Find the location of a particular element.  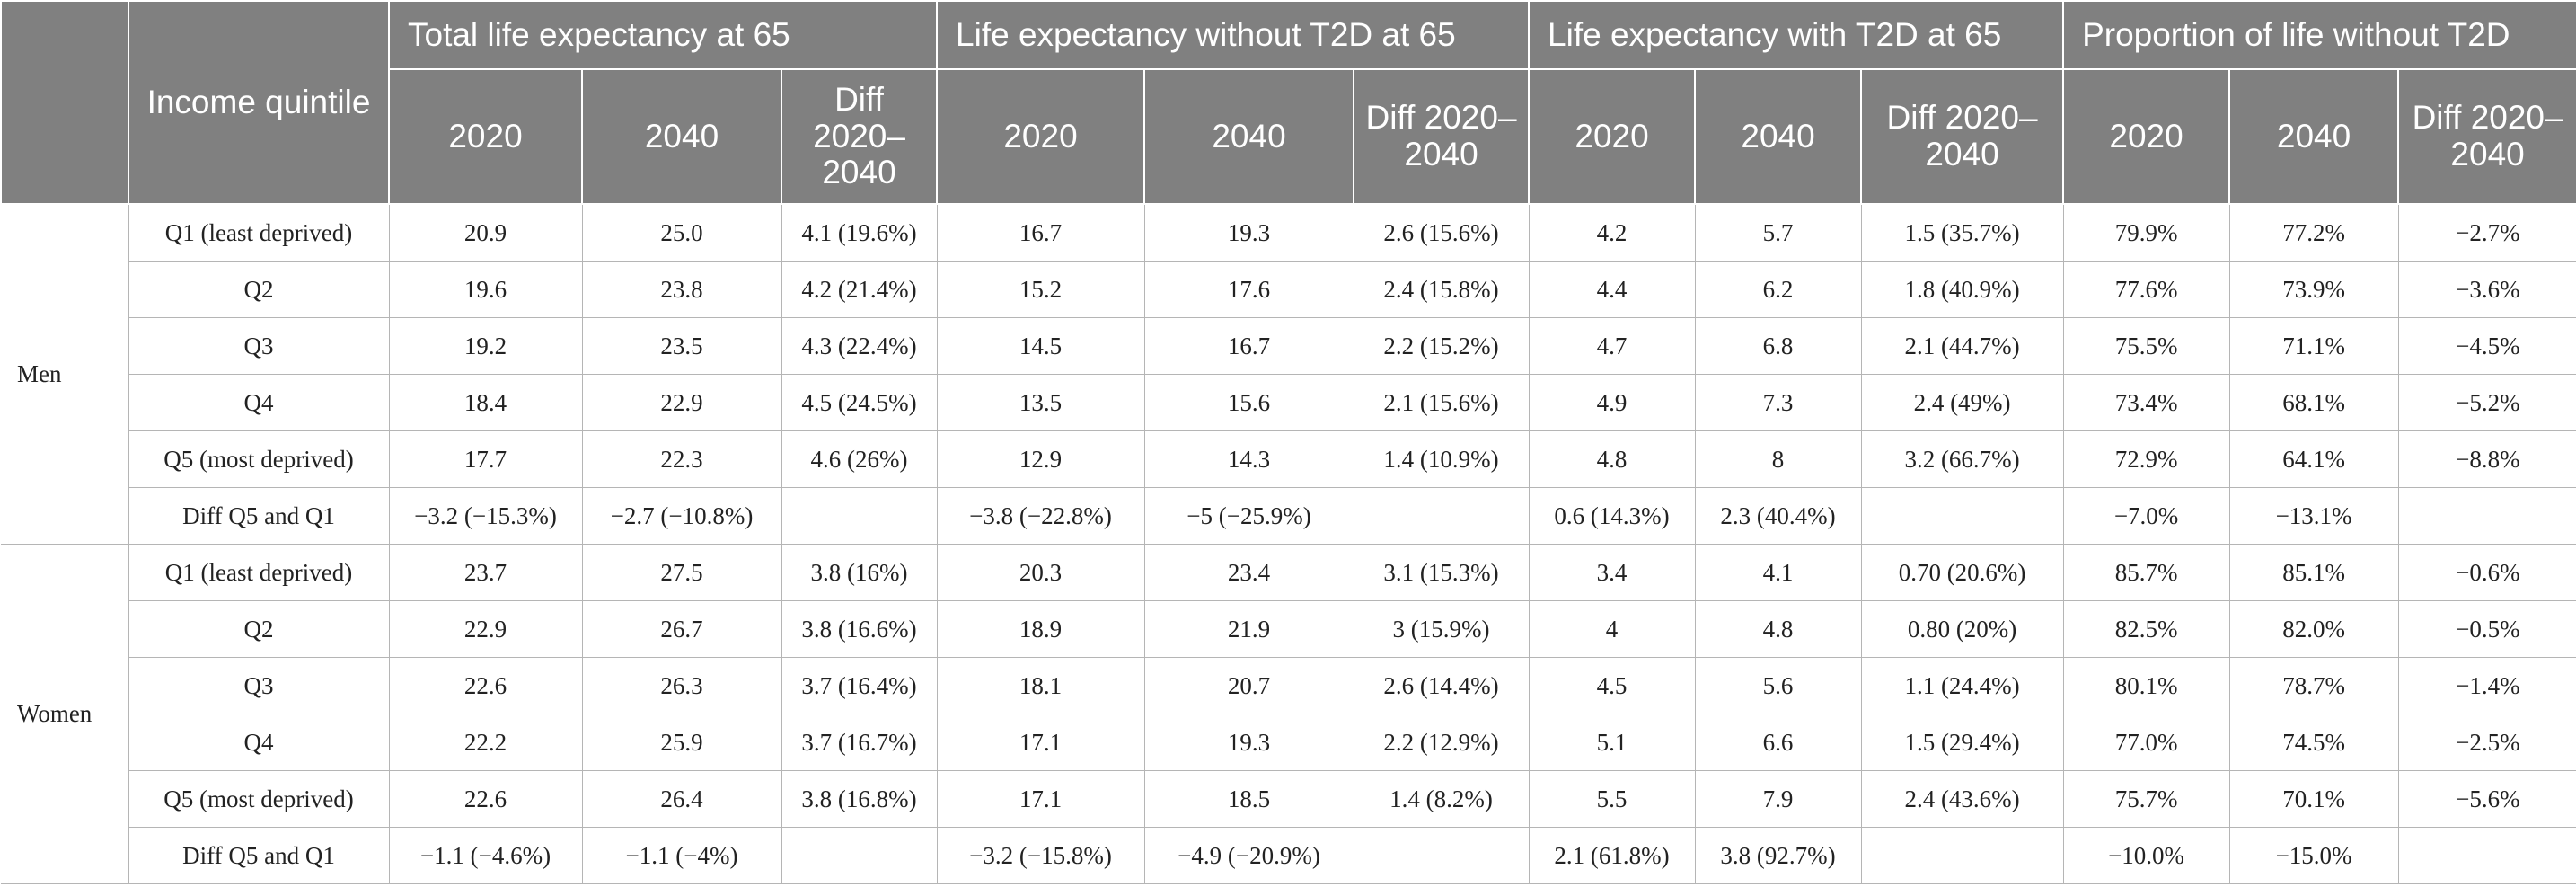

value-cell: −3.2 (−15.8%) is located at coordinates (1040, 855).